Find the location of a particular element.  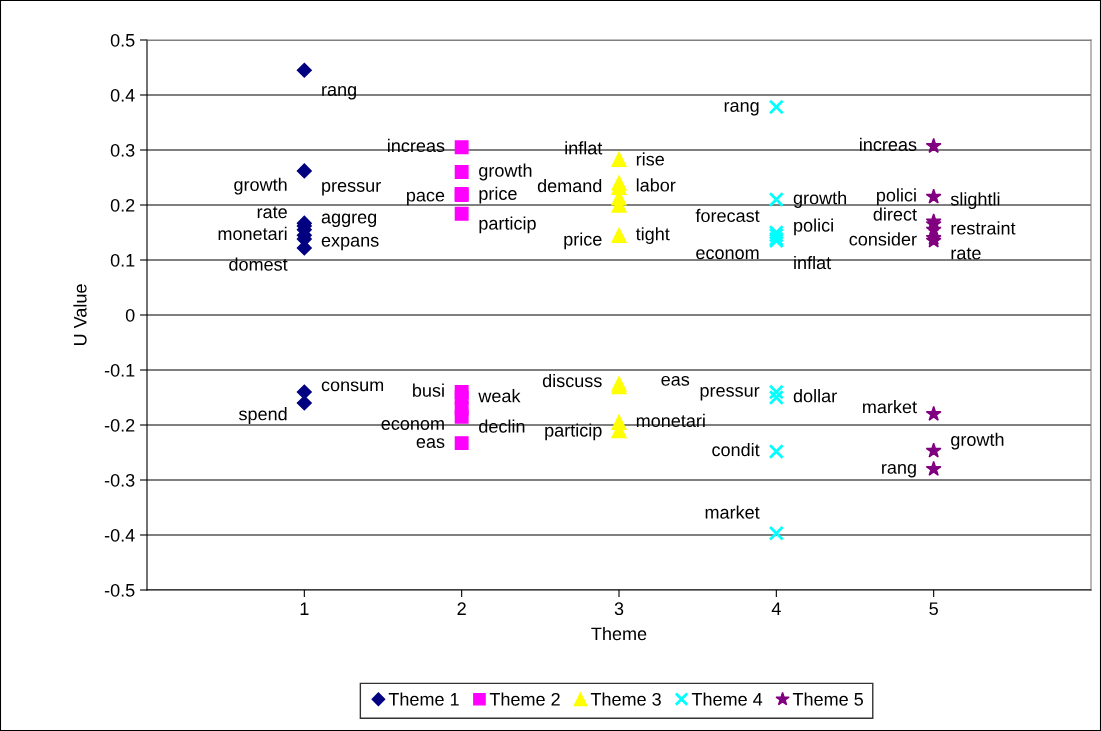

annotation: consum is located at coordinates (352, 386).